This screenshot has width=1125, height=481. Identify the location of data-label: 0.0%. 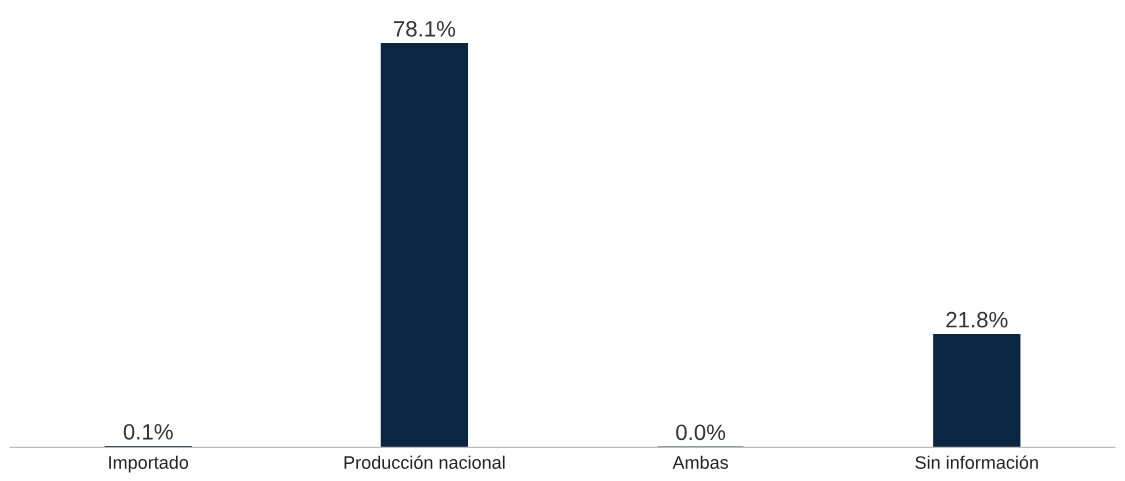
(701, 432).